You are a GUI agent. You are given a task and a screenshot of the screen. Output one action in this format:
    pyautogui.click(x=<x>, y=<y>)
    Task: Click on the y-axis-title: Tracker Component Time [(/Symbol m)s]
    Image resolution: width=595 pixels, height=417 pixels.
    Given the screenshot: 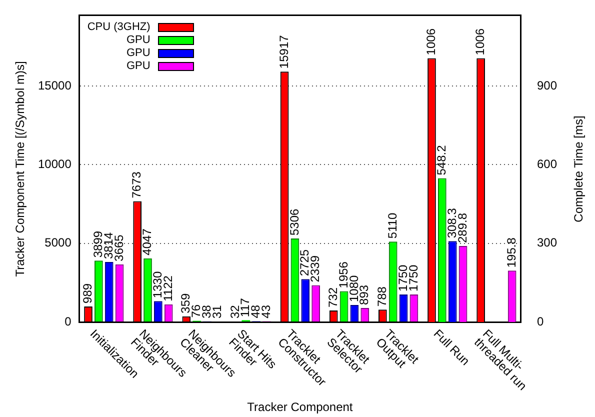 What is the action you would take?
    pyautogui.click(x=19, y=168)
    